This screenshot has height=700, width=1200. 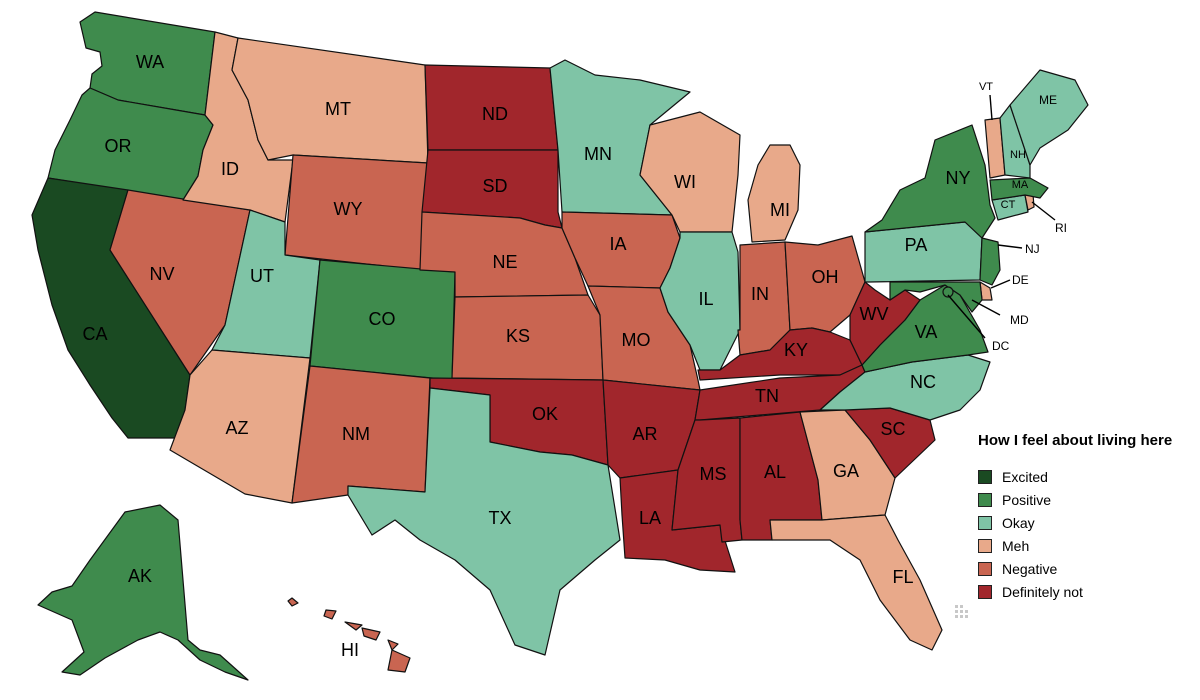 What do you see at coordinates (94, 334) in the screenshot?
I see `label-CA: CA` at bounding box center [94, 334].